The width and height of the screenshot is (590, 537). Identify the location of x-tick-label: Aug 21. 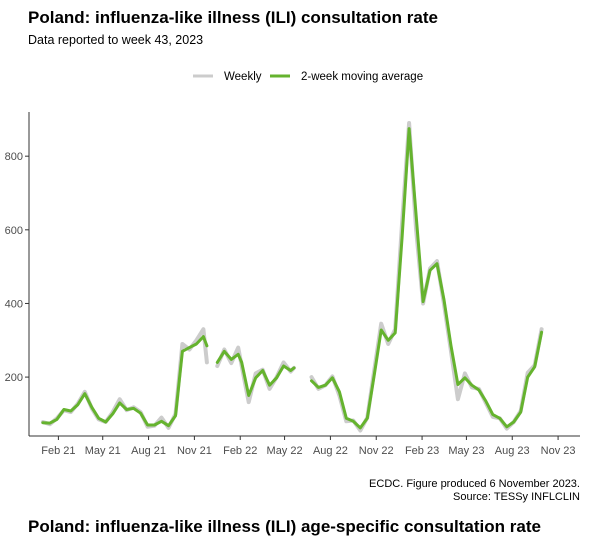
(148, 451).